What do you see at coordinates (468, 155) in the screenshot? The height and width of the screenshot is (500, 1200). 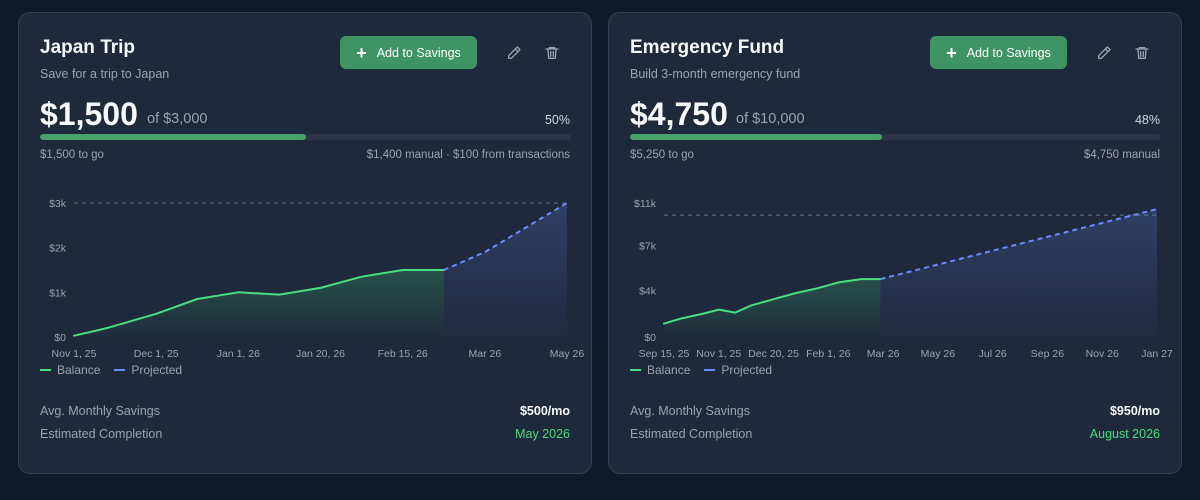 I see `contribution-breakdown: $1,400 manual · $100 from transactions` at bounding box center [468, 155].